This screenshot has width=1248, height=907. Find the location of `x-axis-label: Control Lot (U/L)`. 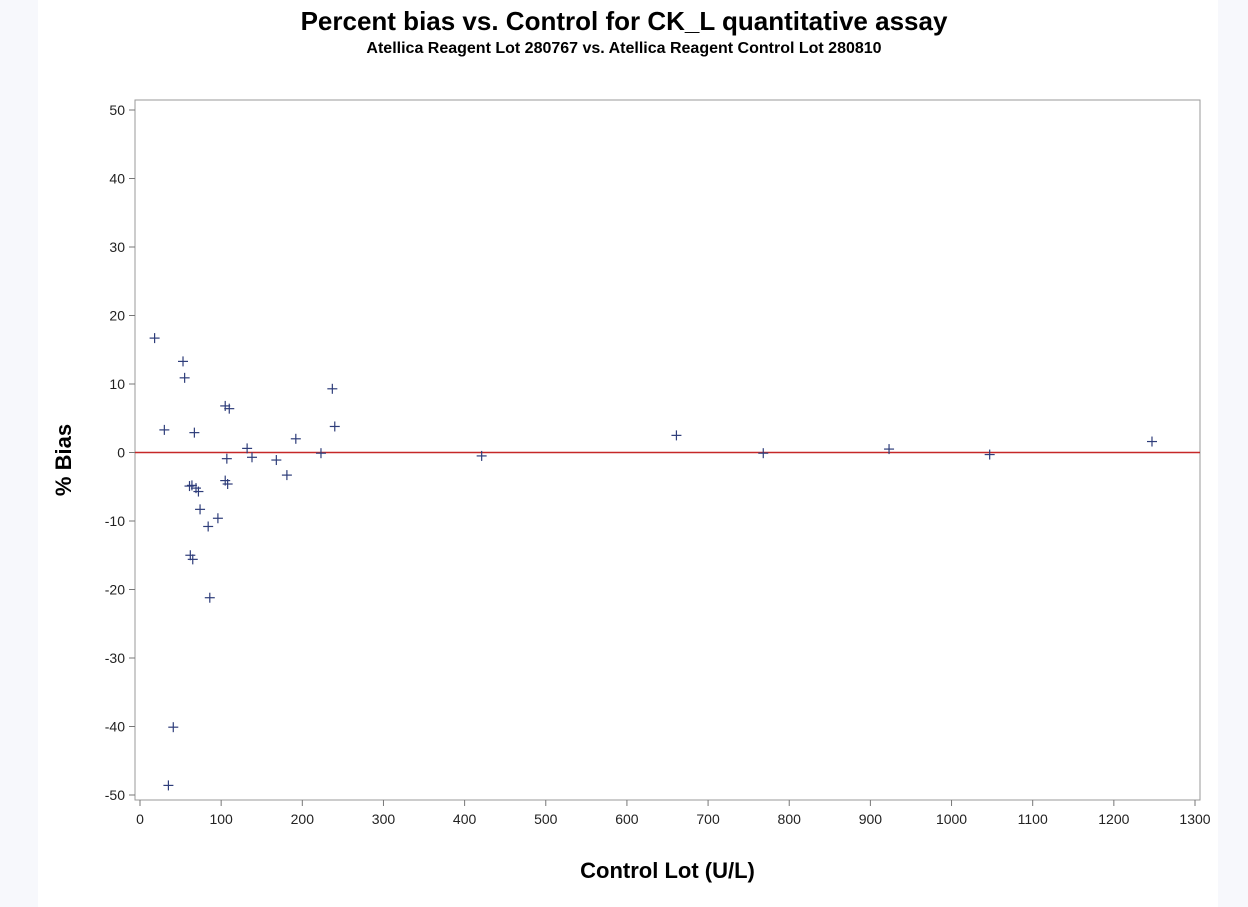

x-axis-label: Control Lot (U/L) is located at coordinates (667, 870).